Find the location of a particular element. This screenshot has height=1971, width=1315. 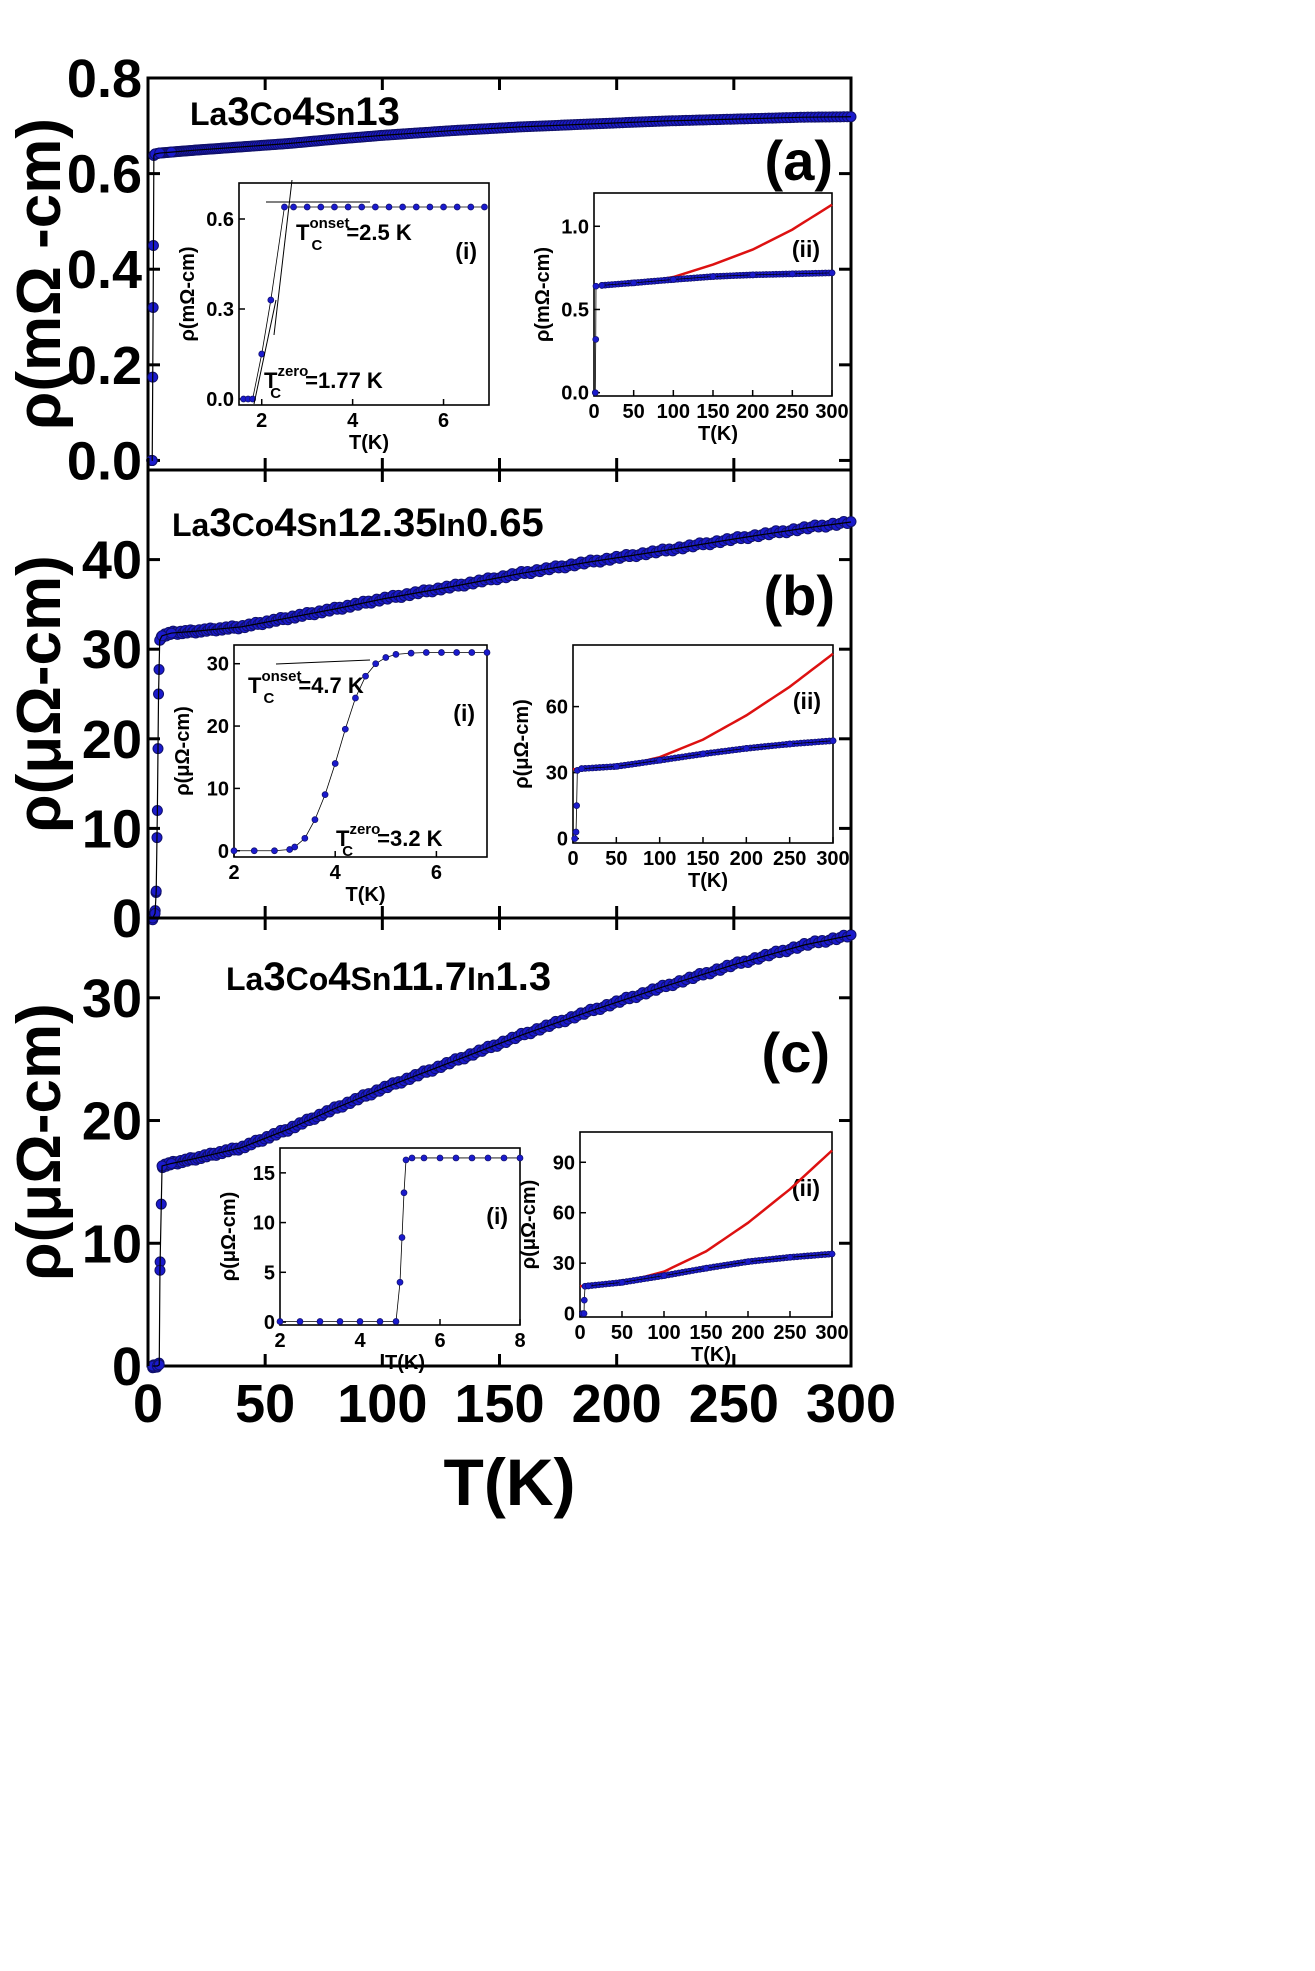

inset-x-tick-label: 100 is located at coordinates (659, 859).